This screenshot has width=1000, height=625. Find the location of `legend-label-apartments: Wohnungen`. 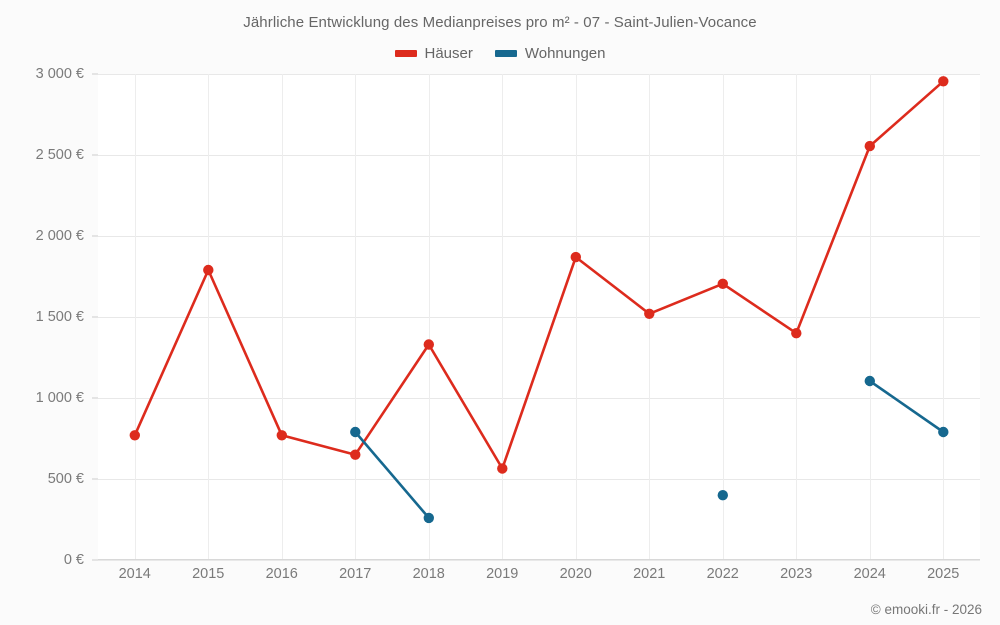

legend-label-apartments: Wohnungen is located at coordinates (565, 53).